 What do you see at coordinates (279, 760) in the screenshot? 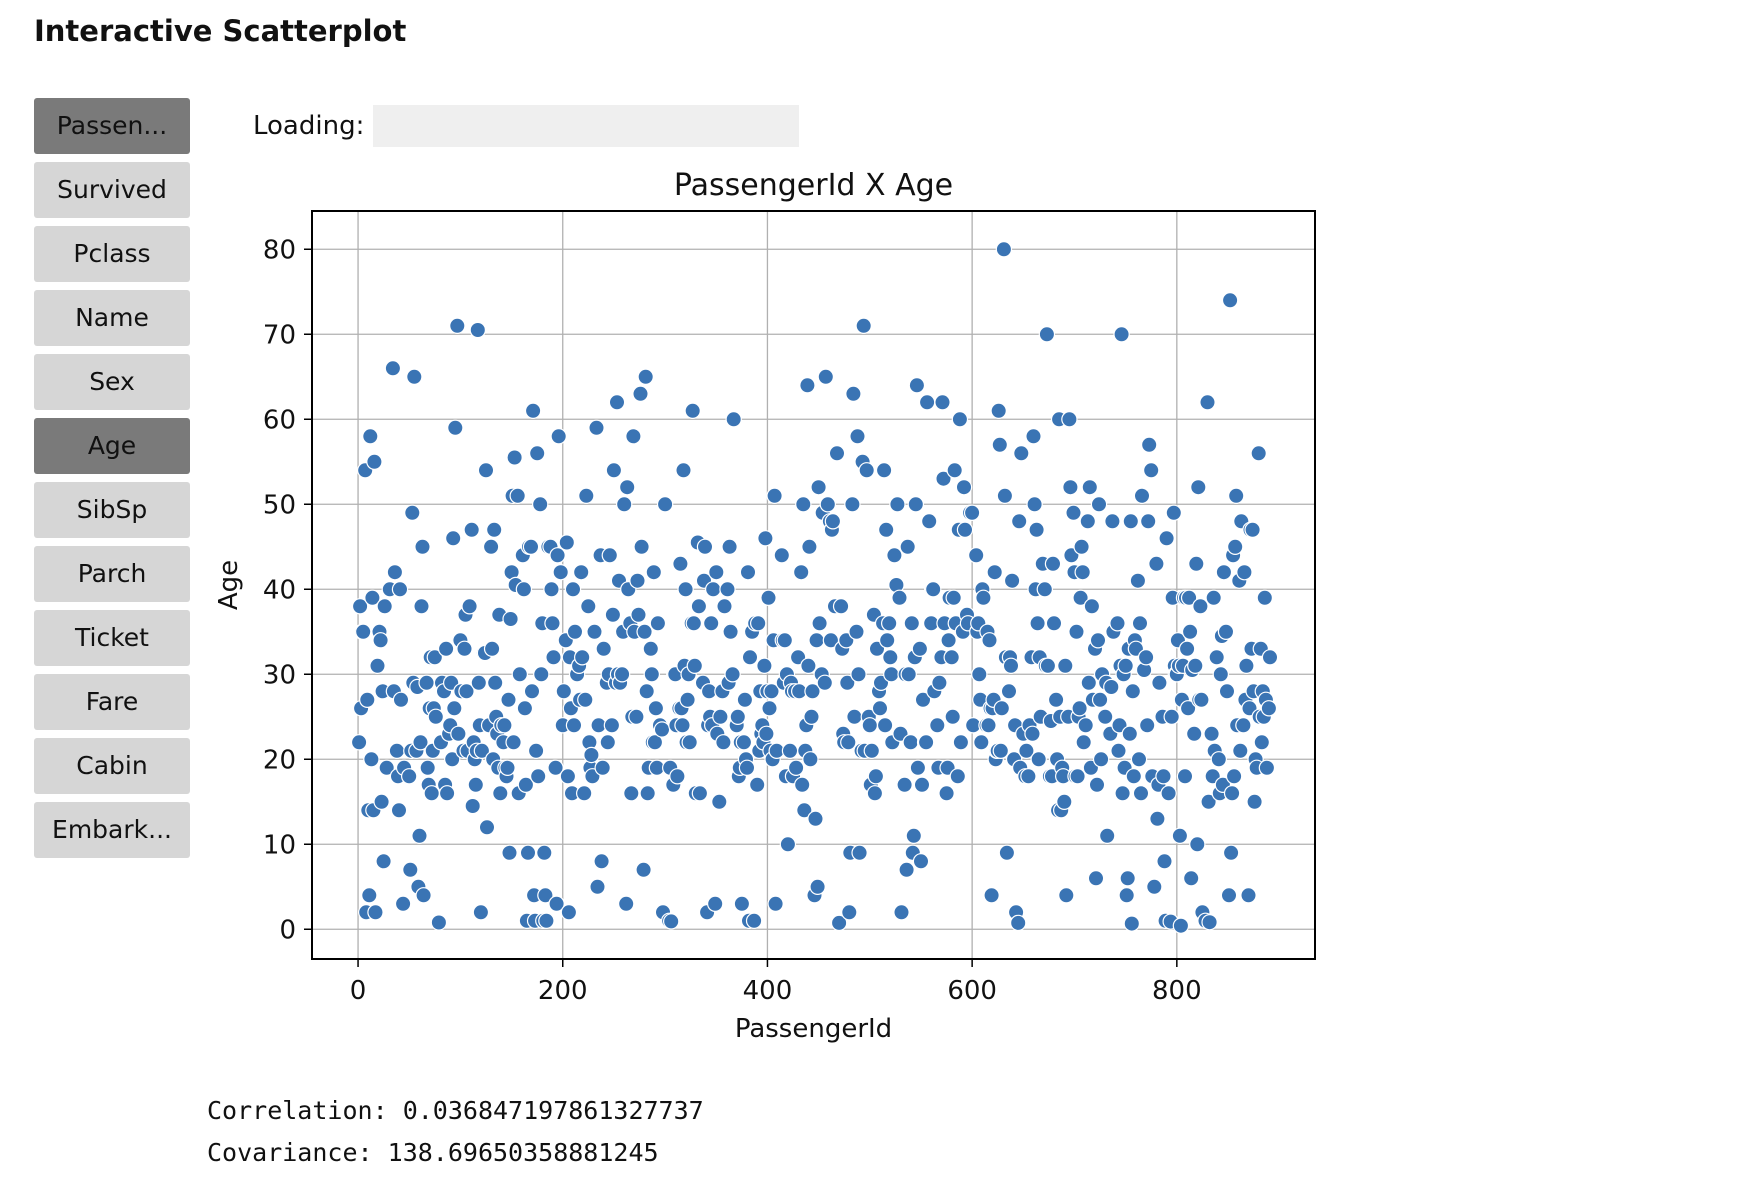
I see `y-tick-label: 20` at bounding box center [279, 760].